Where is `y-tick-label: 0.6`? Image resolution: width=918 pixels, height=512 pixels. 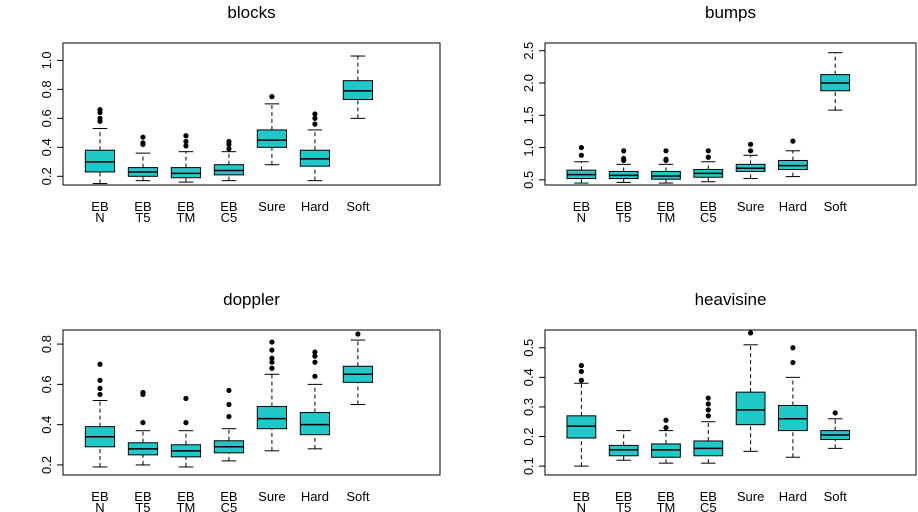
y-tick-label: 0.6 is located at coordinates (46, 118).